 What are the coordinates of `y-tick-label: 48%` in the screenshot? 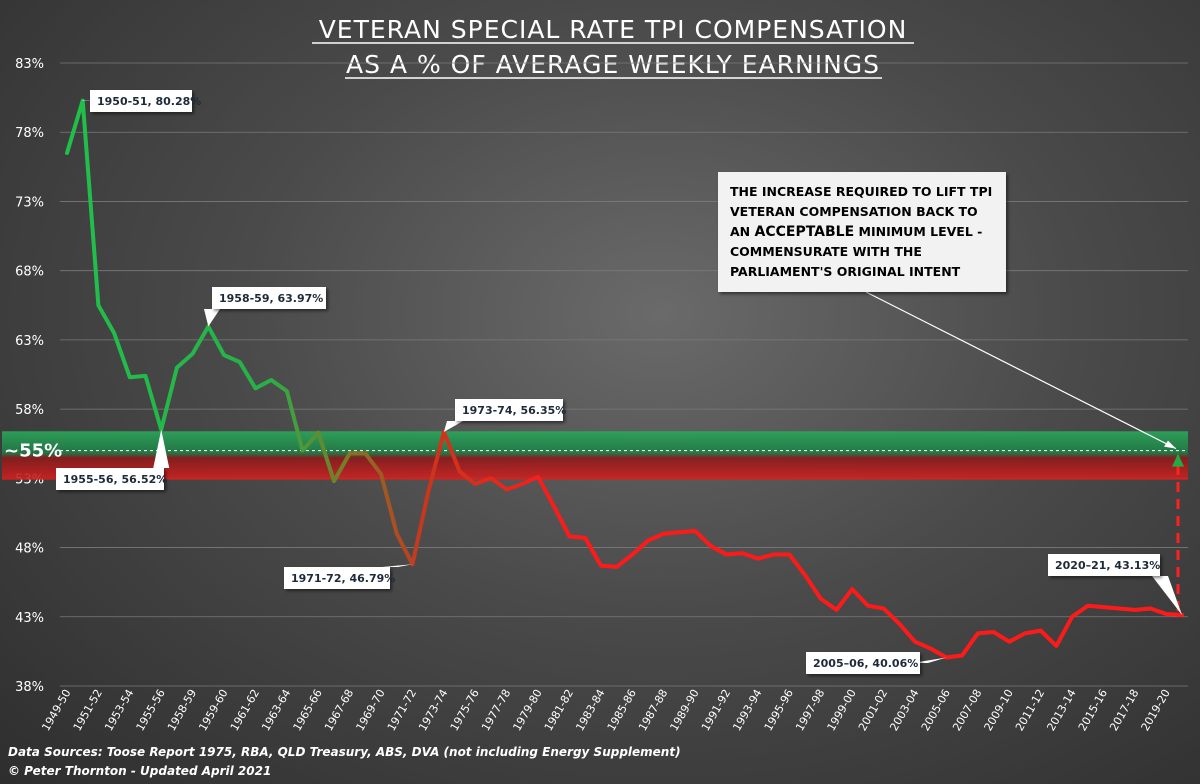 It's located at (29, 549).